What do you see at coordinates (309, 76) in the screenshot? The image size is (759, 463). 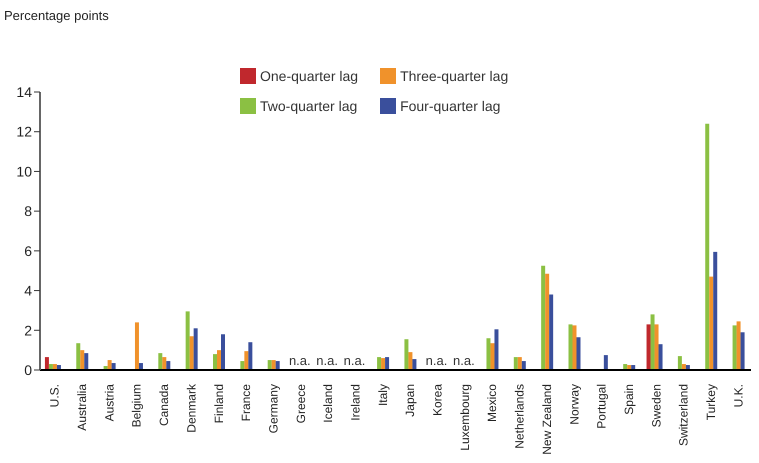 I see `legend-label: One-quarter lag` at bounding box center [309, 76].